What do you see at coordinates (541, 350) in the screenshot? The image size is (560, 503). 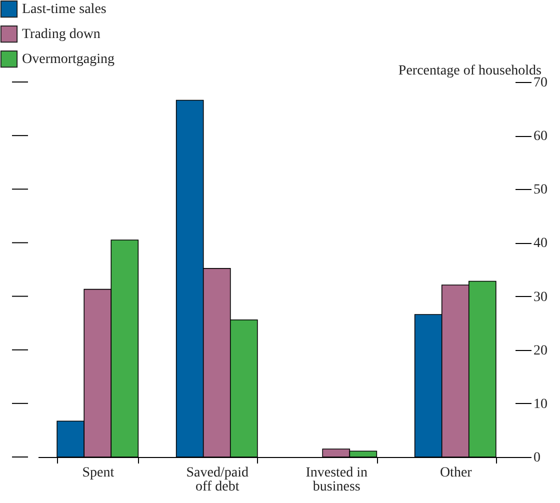 I see `y-tick-label: 20` at bounding box center [541, 350].